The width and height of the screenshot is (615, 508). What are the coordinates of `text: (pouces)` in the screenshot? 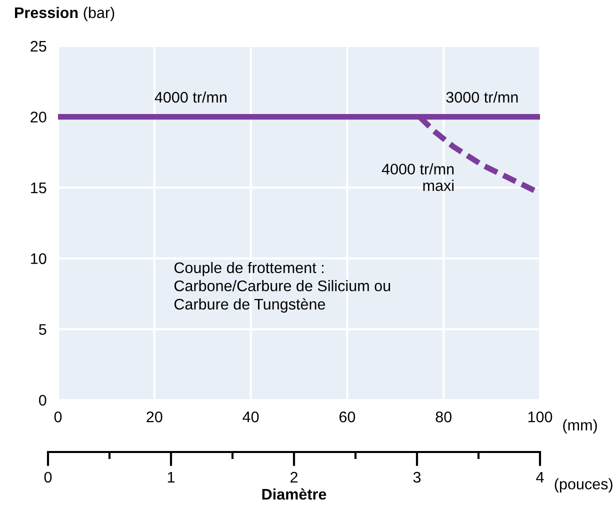 It's located at (583, 485).